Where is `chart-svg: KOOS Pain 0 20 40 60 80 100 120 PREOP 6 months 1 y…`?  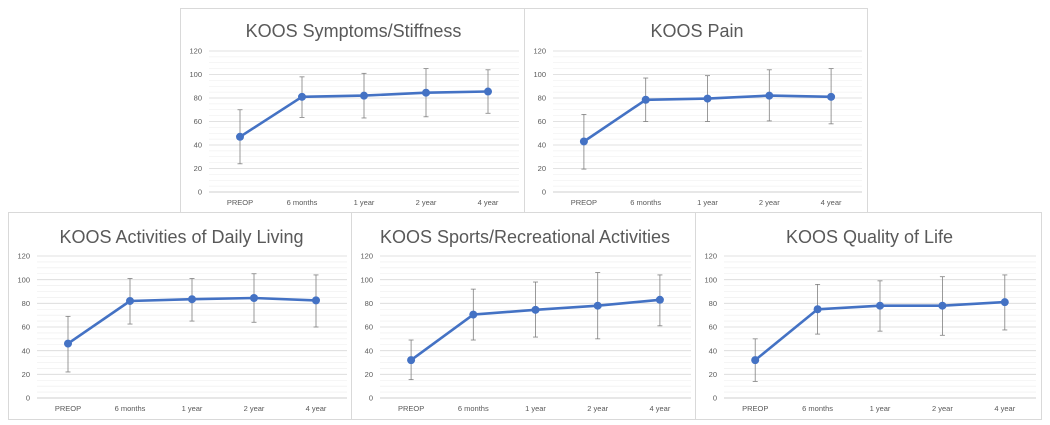
chart-svg: KOOS Pain 0 20 40 60 80 100 120 PREOP 6 months 1 y… is located at coordinates (697, 114).